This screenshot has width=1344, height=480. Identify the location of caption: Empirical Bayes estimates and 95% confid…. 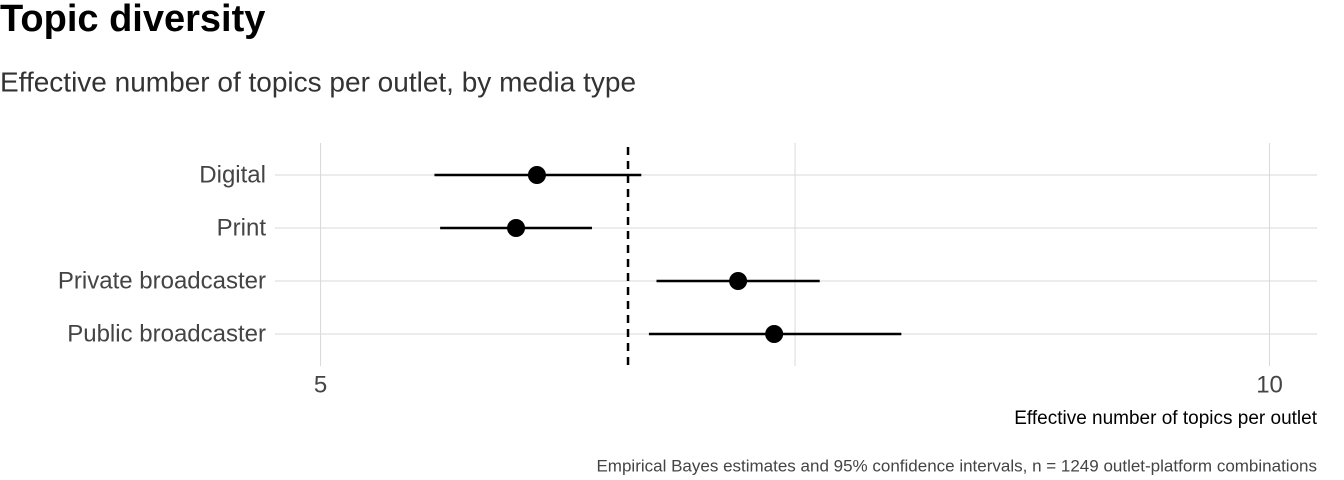
(956, 465).